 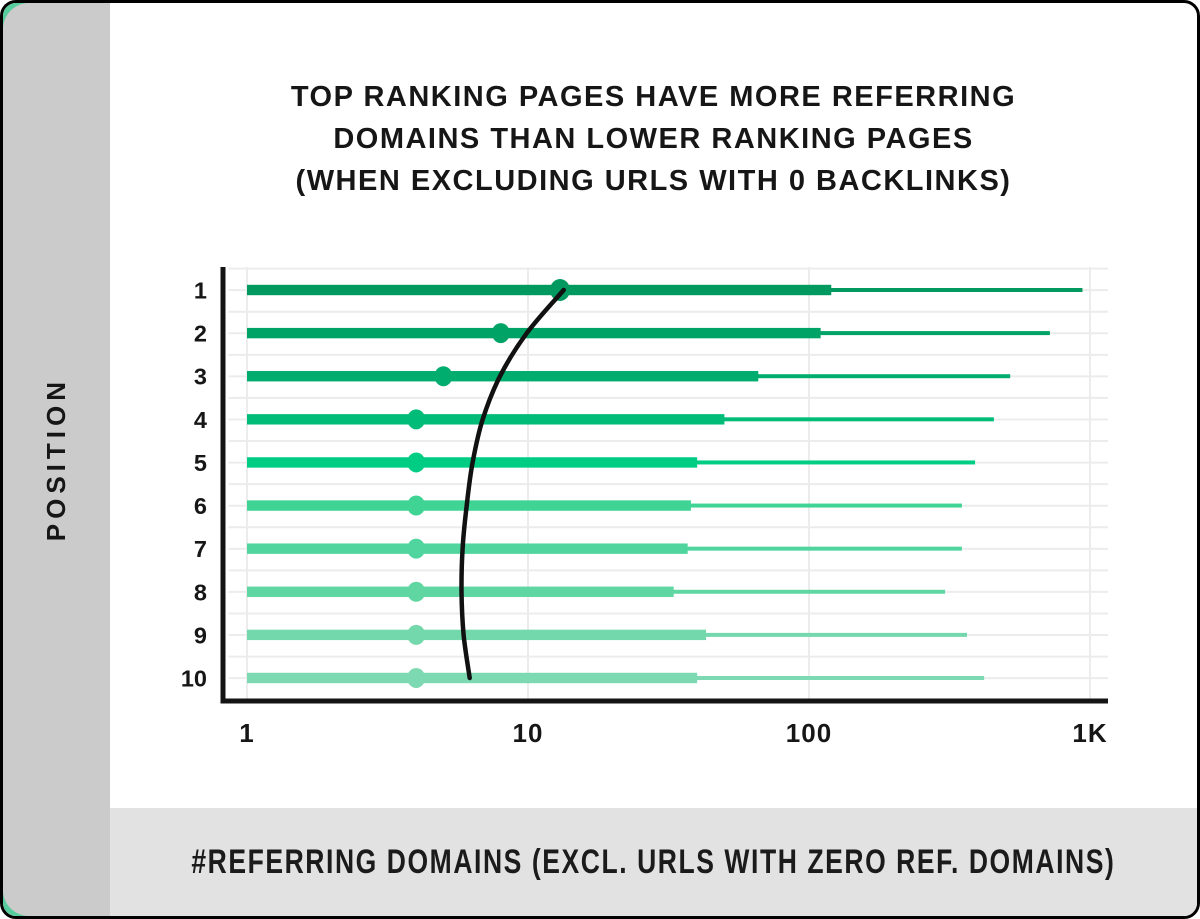 I want to click on x-tick-label-1: 1, so click(x=246, y=733).